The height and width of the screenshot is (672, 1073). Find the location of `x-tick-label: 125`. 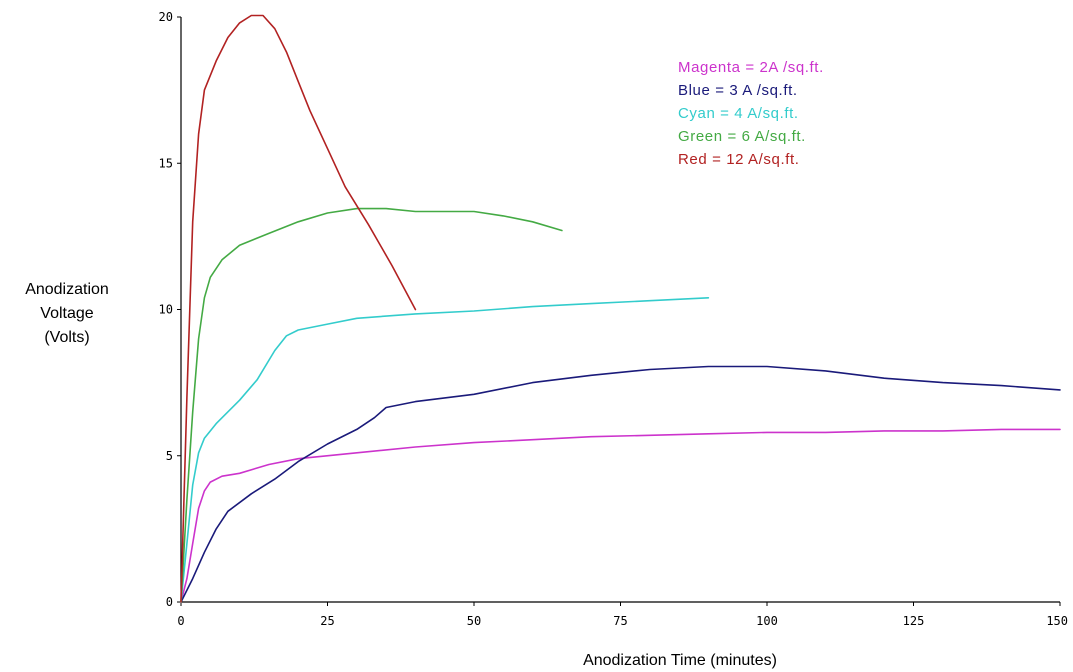

x-tick-label: 125 is located at coordinates (914, 621).